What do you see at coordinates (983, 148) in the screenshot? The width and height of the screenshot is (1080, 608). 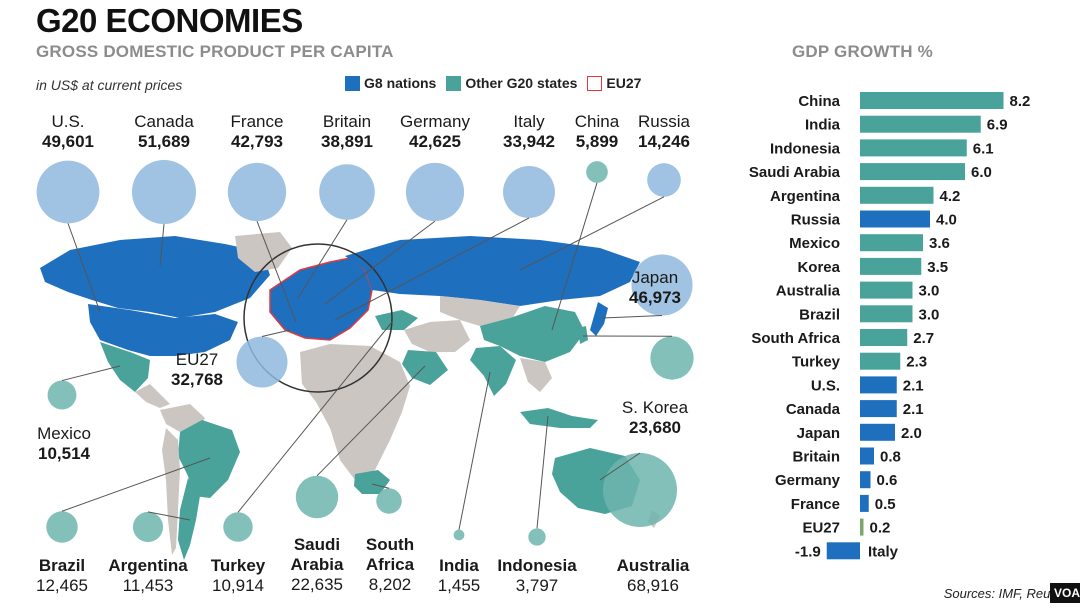 I see `growth-value-indonesia: 6.1` at bounding box center [983, 148].